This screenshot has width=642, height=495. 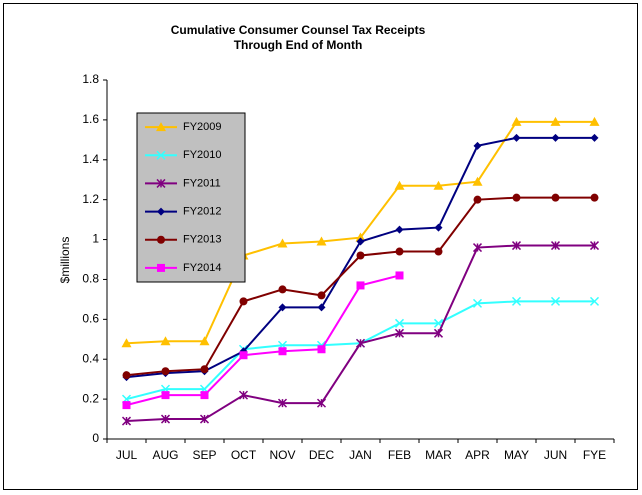 I want to click on y-tick-label: 1.8, so click(x=90, y=79).